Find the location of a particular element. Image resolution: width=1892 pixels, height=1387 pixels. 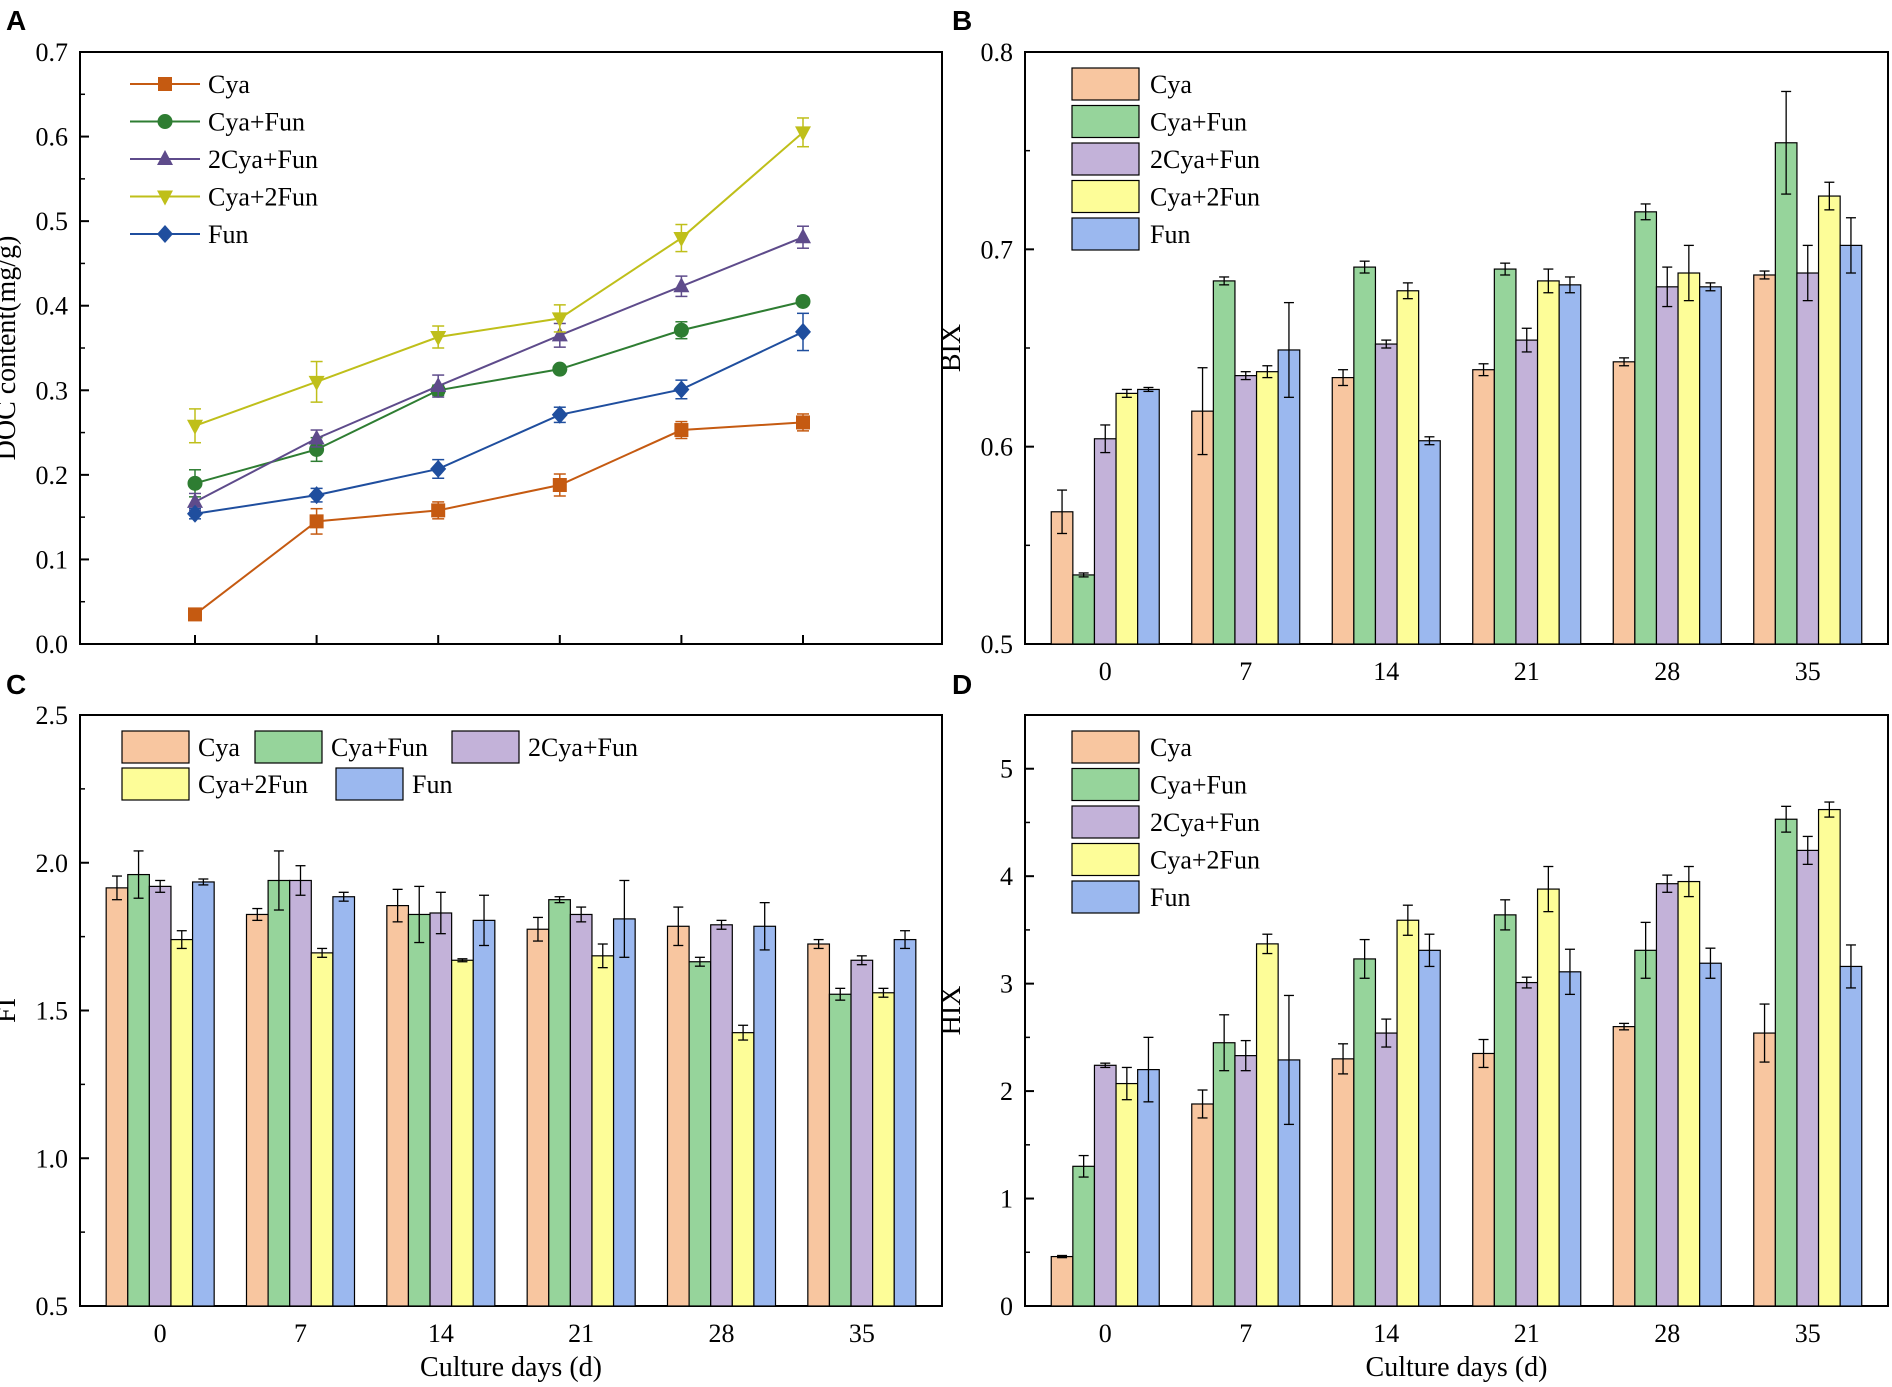

x-tick-label-b: 0 is located at coordinates (1105, 671).